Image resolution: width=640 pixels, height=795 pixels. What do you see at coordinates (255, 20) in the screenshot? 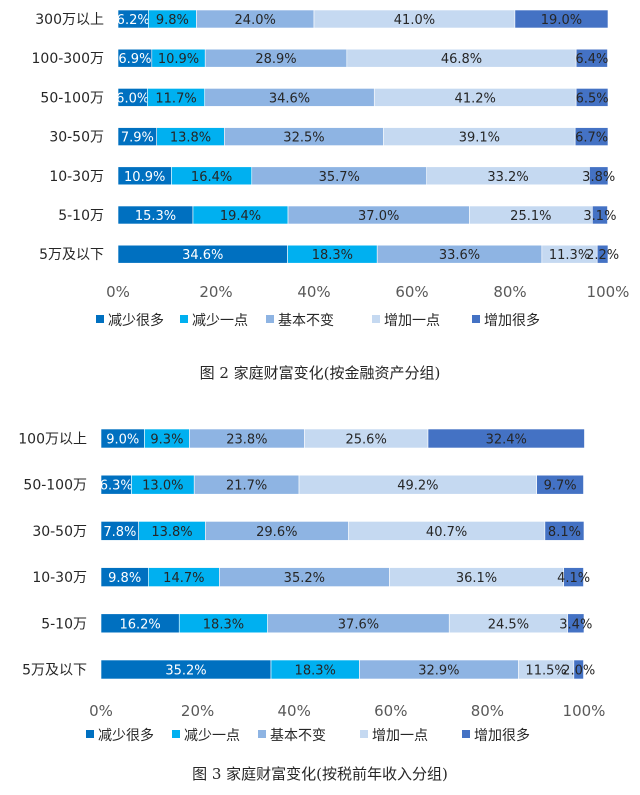
I see `data-label: 24.0%` at bounding box center [255, 20].